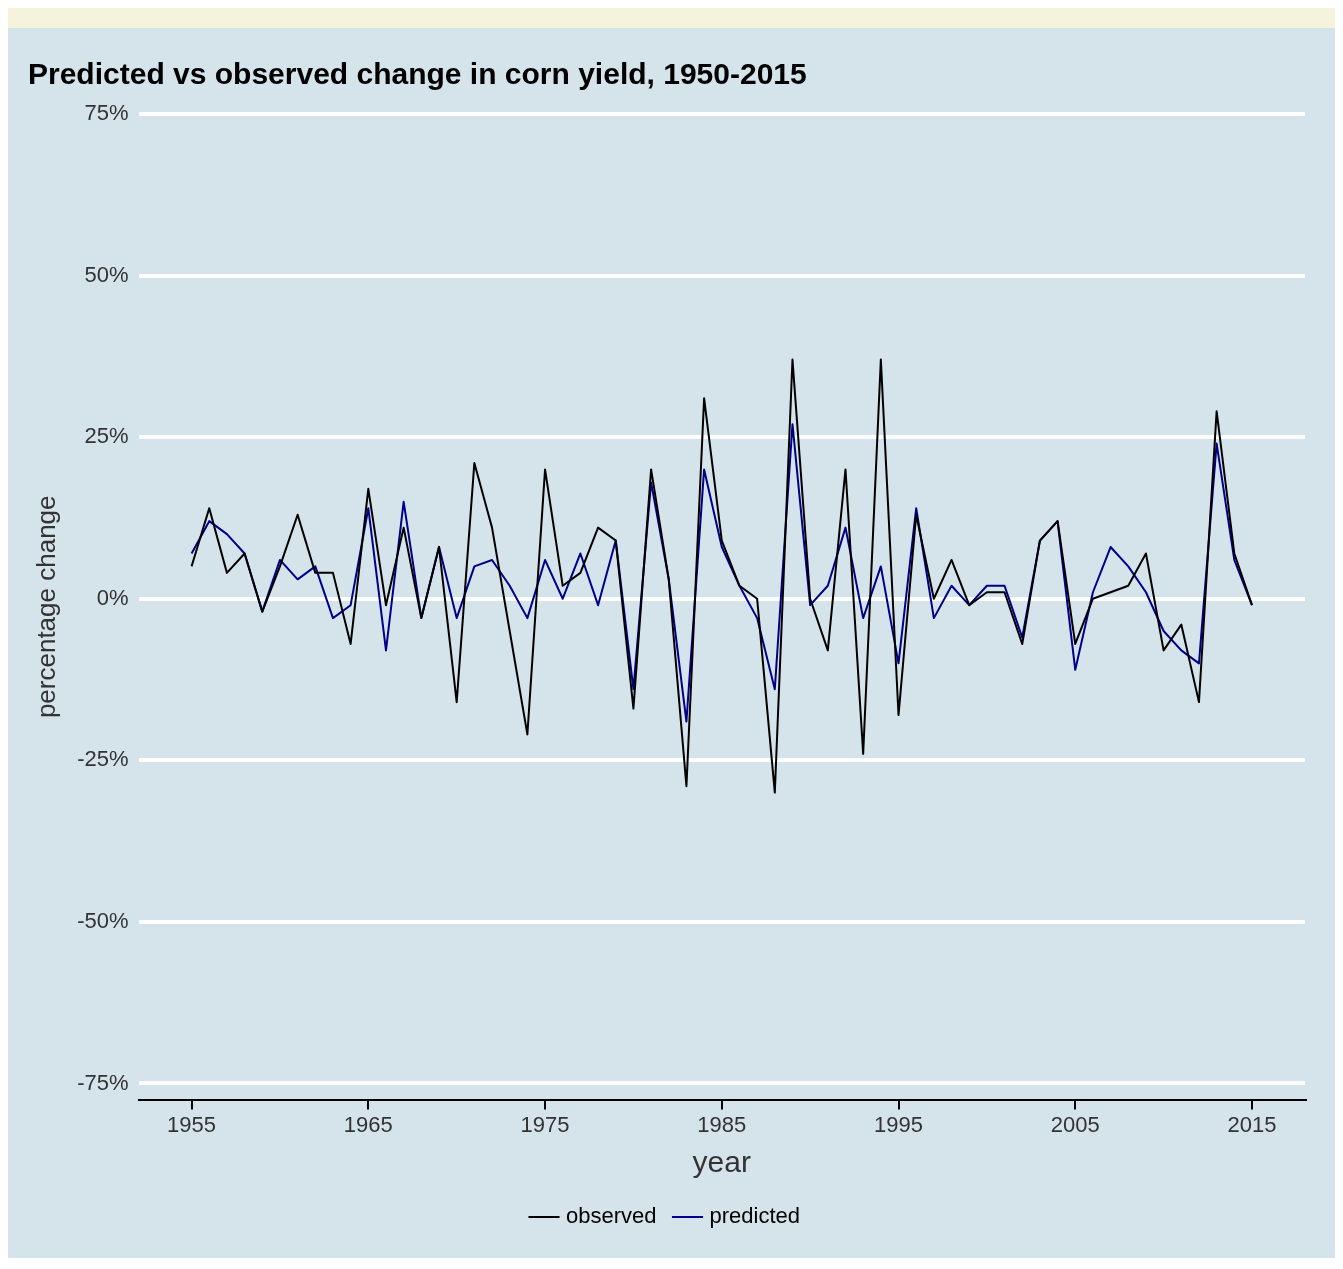 The height and width of the screenshot is (1269, 1343). What do you see at coordinates (898, 1124) in the screenshot?
I see `x-tick-label: 1995` at bounding box center [898, 1124].